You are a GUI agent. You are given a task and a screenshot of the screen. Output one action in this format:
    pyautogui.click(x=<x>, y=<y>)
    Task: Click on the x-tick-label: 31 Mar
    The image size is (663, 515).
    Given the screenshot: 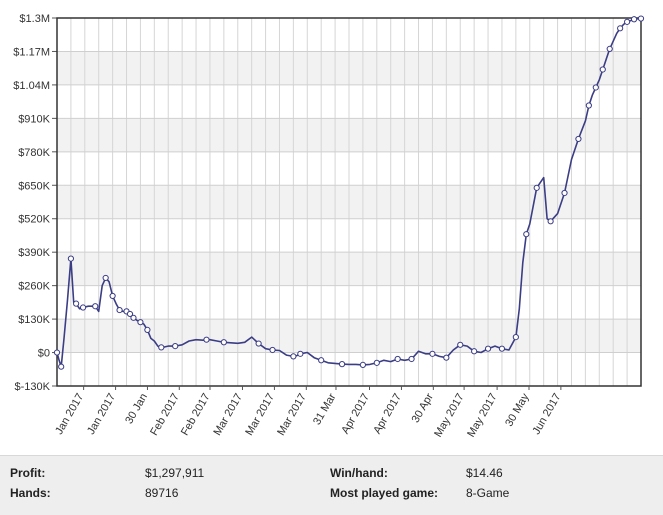 What is the action you would take?
    pyautogui.click(x=325, y=409)
    